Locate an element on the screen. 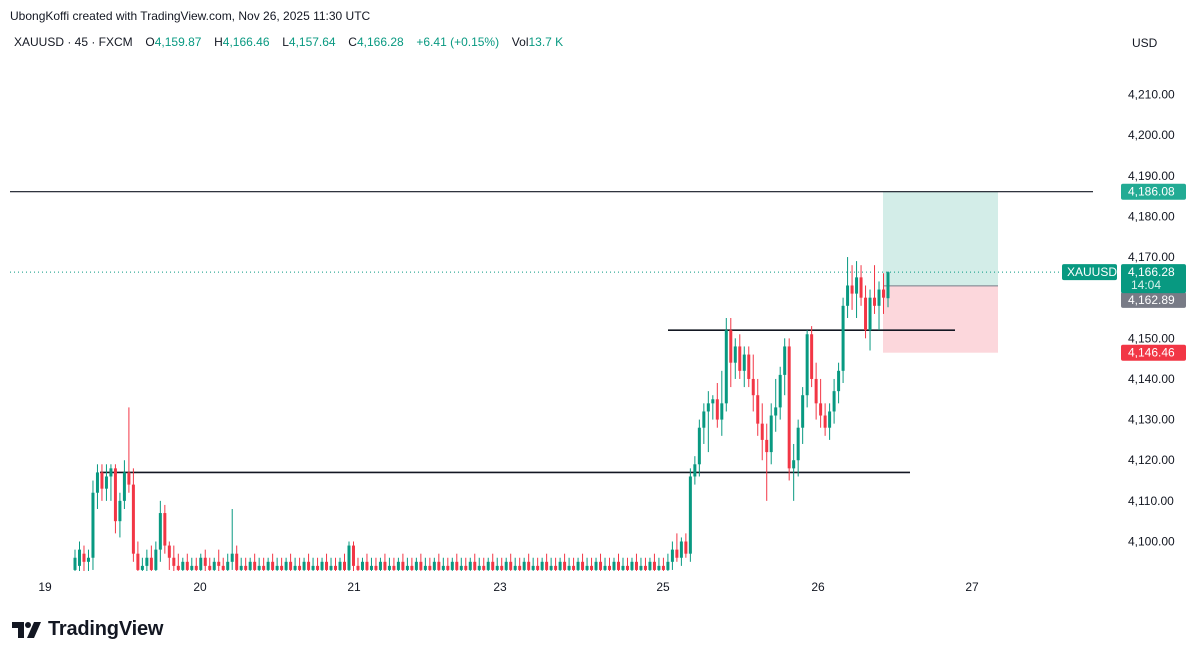 This screenshot has height=658, width=1200. symbol-tag: XAUUSD is located at coordinates (1092, 272).